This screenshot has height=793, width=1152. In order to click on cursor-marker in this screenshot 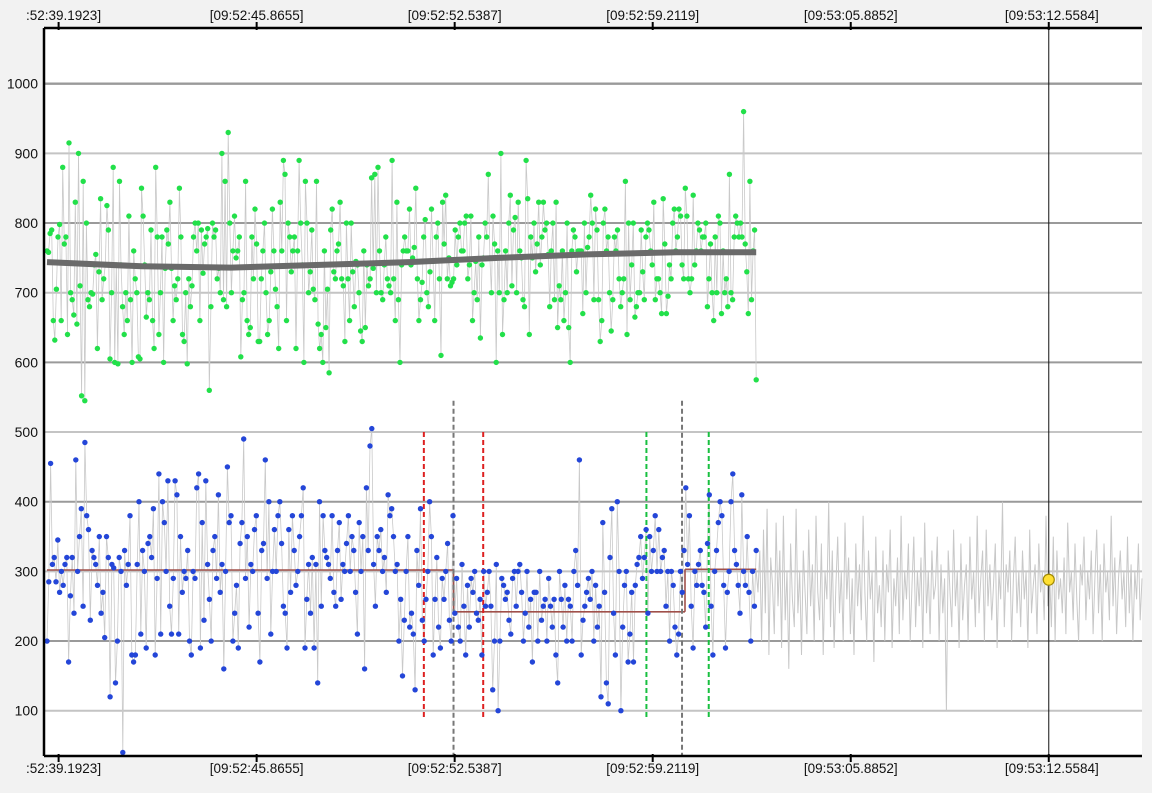, I will do `click(1048, 579)`.